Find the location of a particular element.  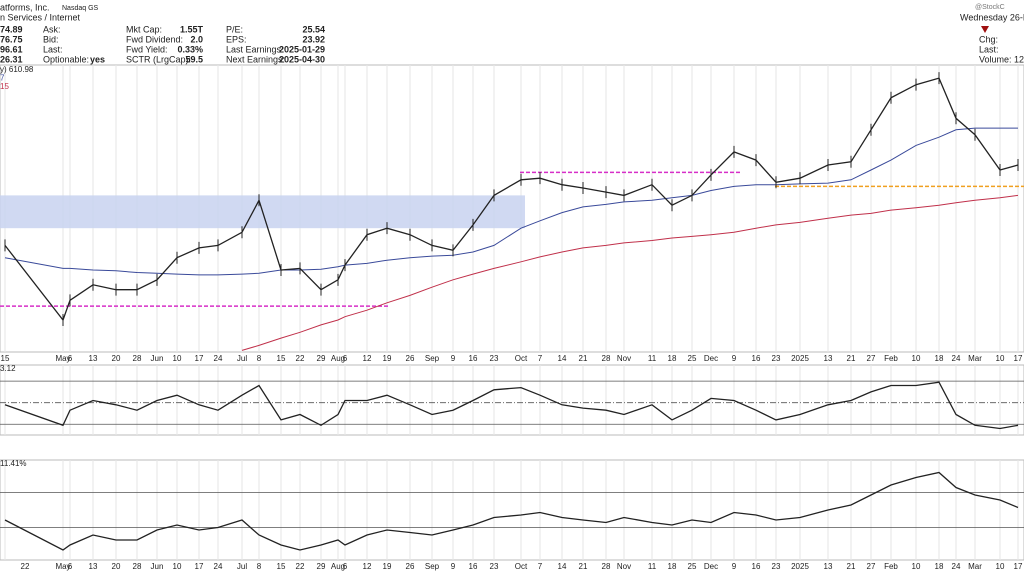

quote-value: 96.61 is located at coordinates (11, 49).